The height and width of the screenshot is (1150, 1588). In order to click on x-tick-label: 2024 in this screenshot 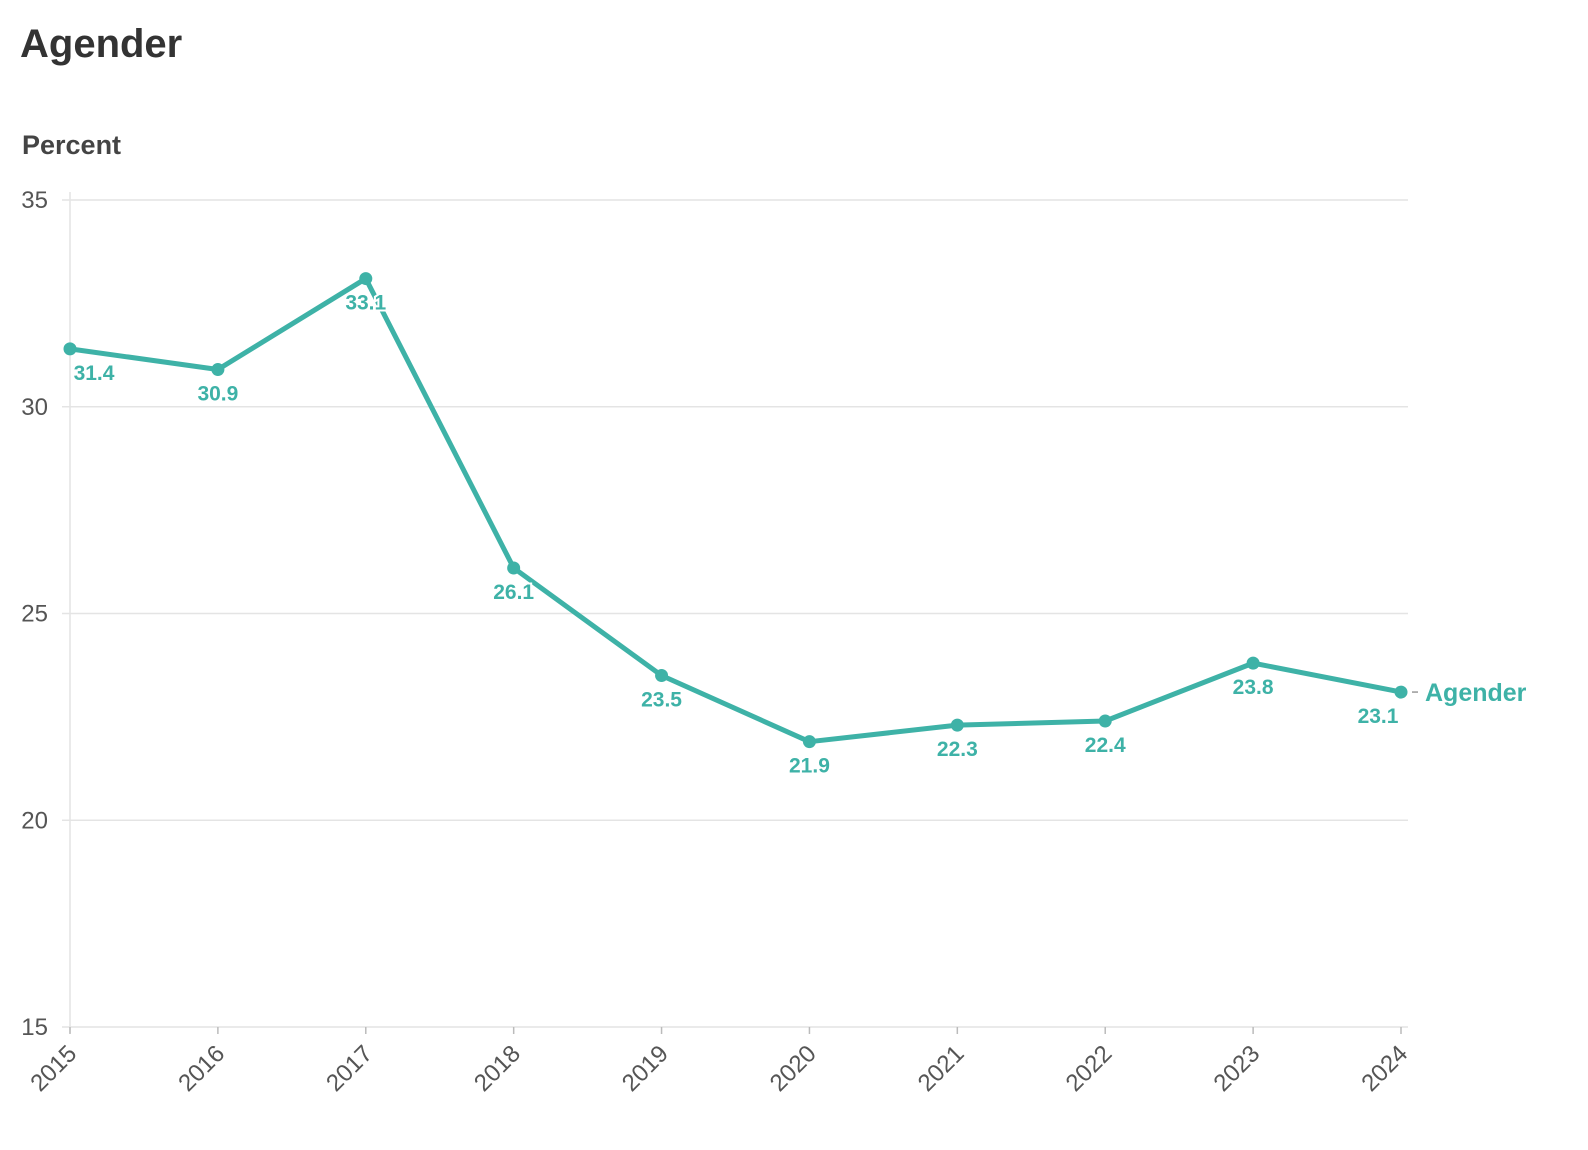, I will do `click(1384, 1068)`.